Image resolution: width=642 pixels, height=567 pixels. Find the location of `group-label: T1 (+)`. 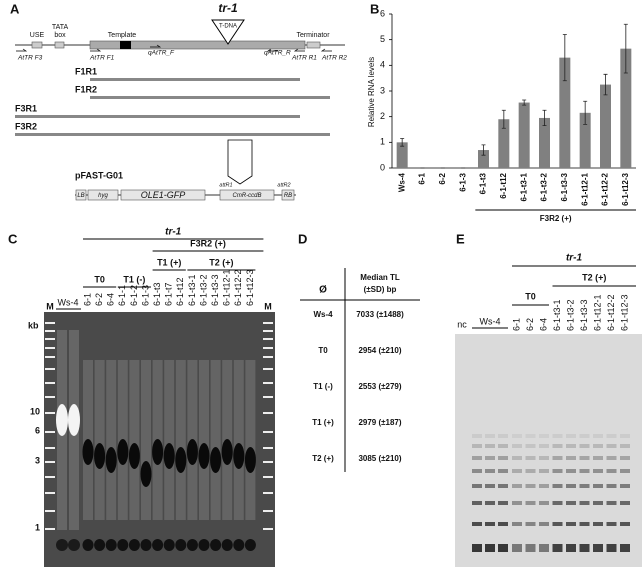

group-label: T1 (+) is located at coordinates (169, 262).